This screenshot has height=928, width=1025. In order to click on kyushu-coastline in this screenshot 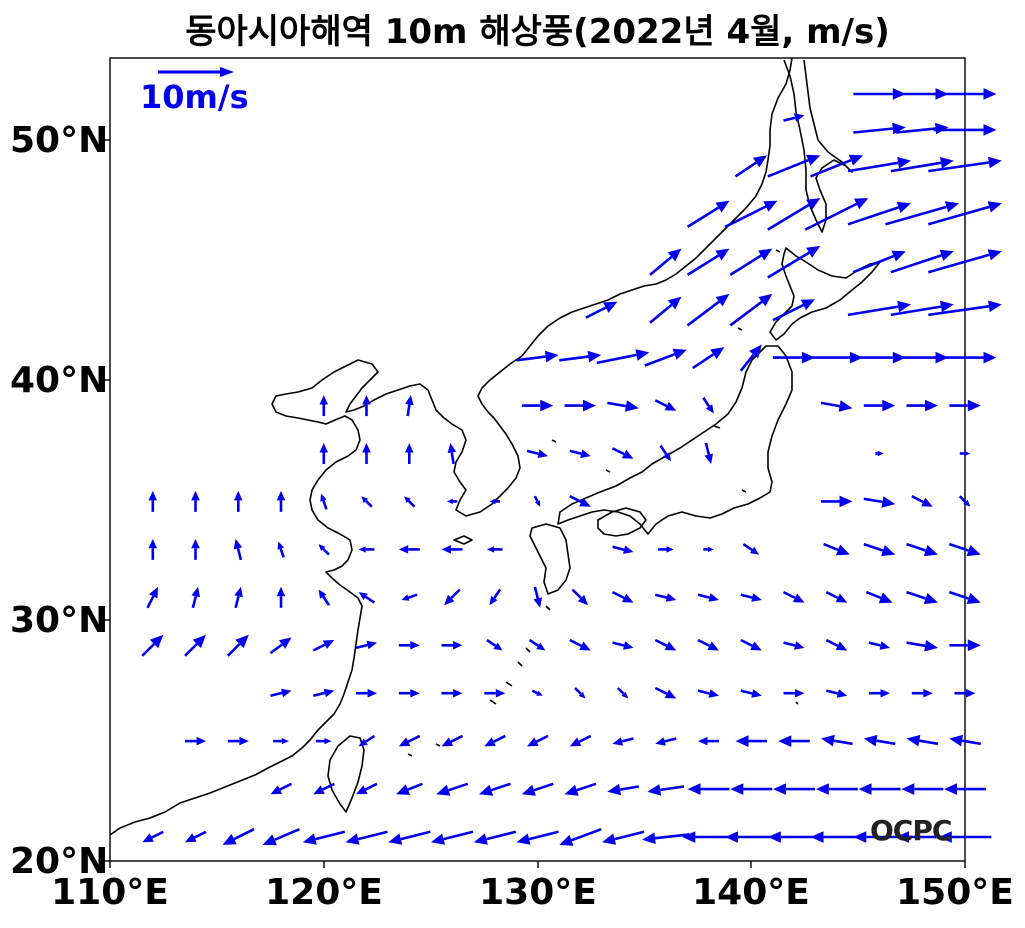, I will do `click(550, 559)`.